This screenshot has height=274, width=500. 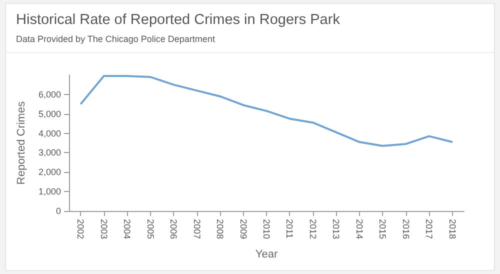 What do you see at coordinates (49, 113) in the screenshot?
I see `y-tick-label: 5,000` at bounding box center [49, 113].